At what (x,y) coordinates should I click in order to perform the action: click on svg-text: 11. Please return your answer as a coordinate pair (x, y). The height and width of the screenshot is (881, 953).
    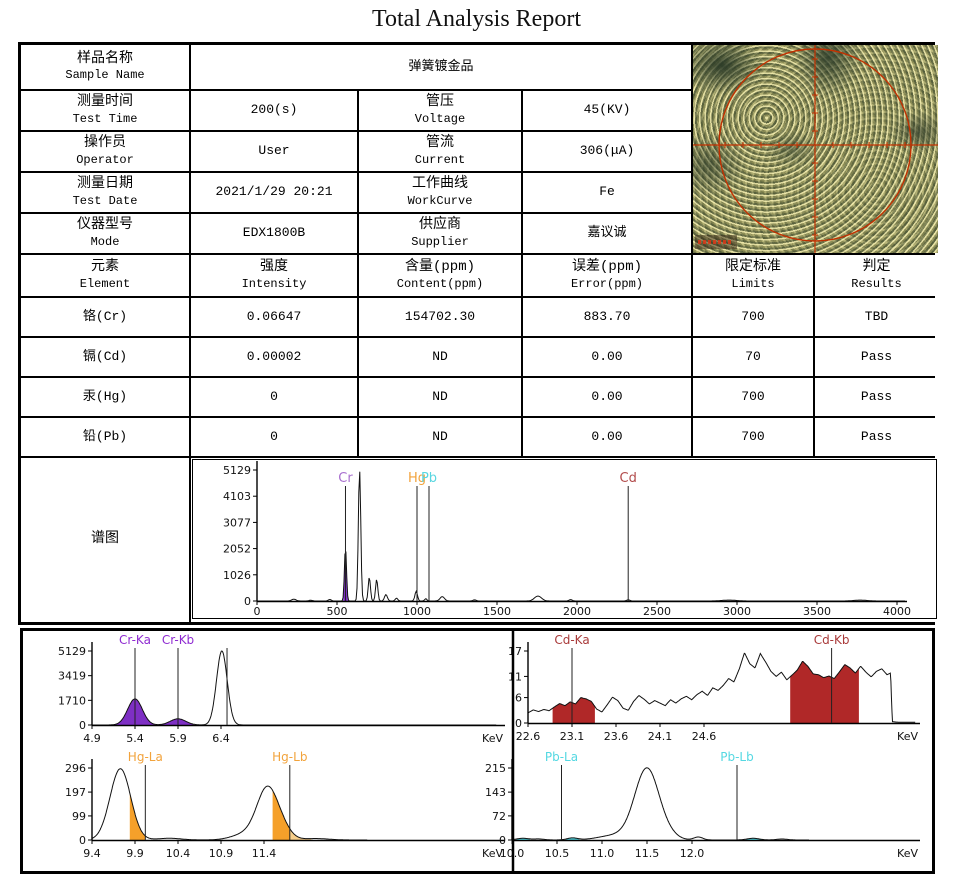
    Looking at the image, I should click on (515, 676).